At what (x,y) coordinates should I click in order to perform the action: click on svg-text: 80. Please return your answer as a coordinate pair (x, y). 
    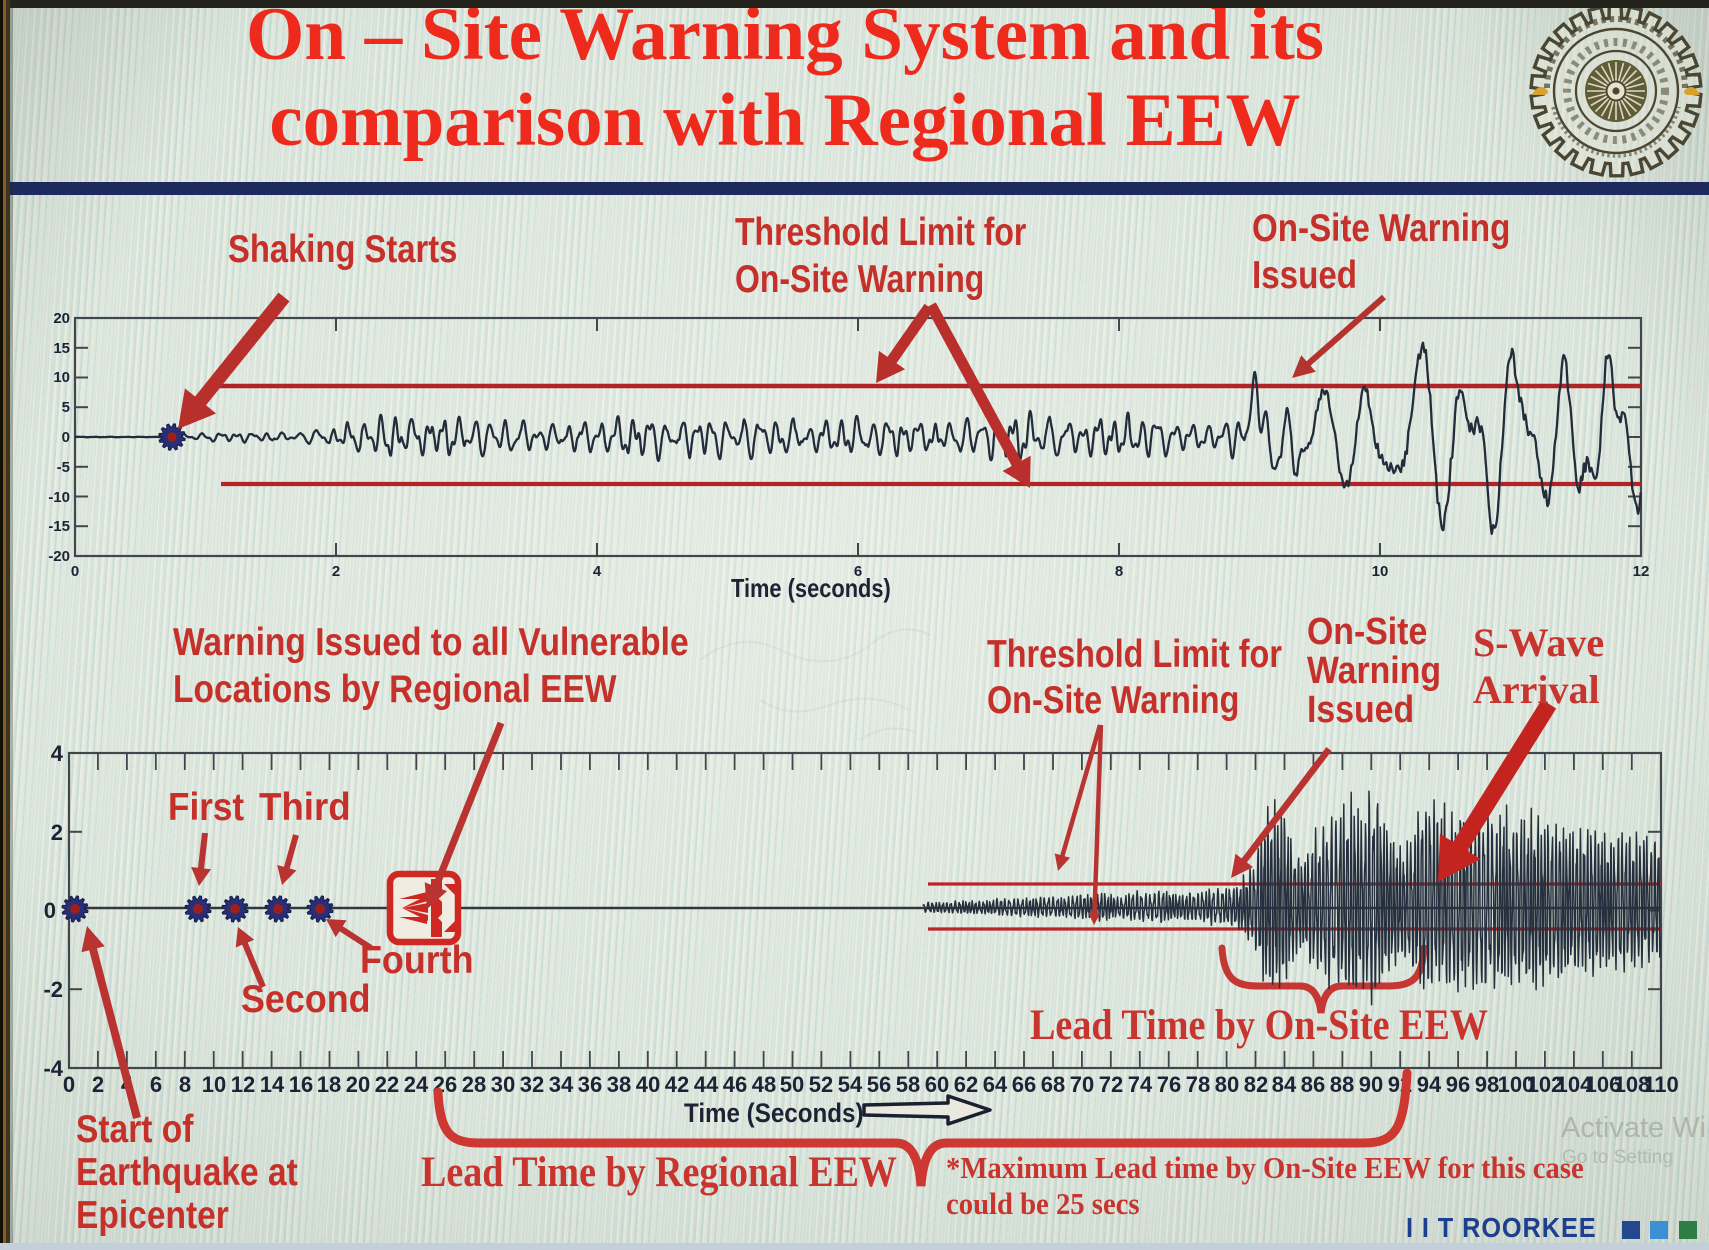
    Looking at the image, I should click on (1227, 1084).